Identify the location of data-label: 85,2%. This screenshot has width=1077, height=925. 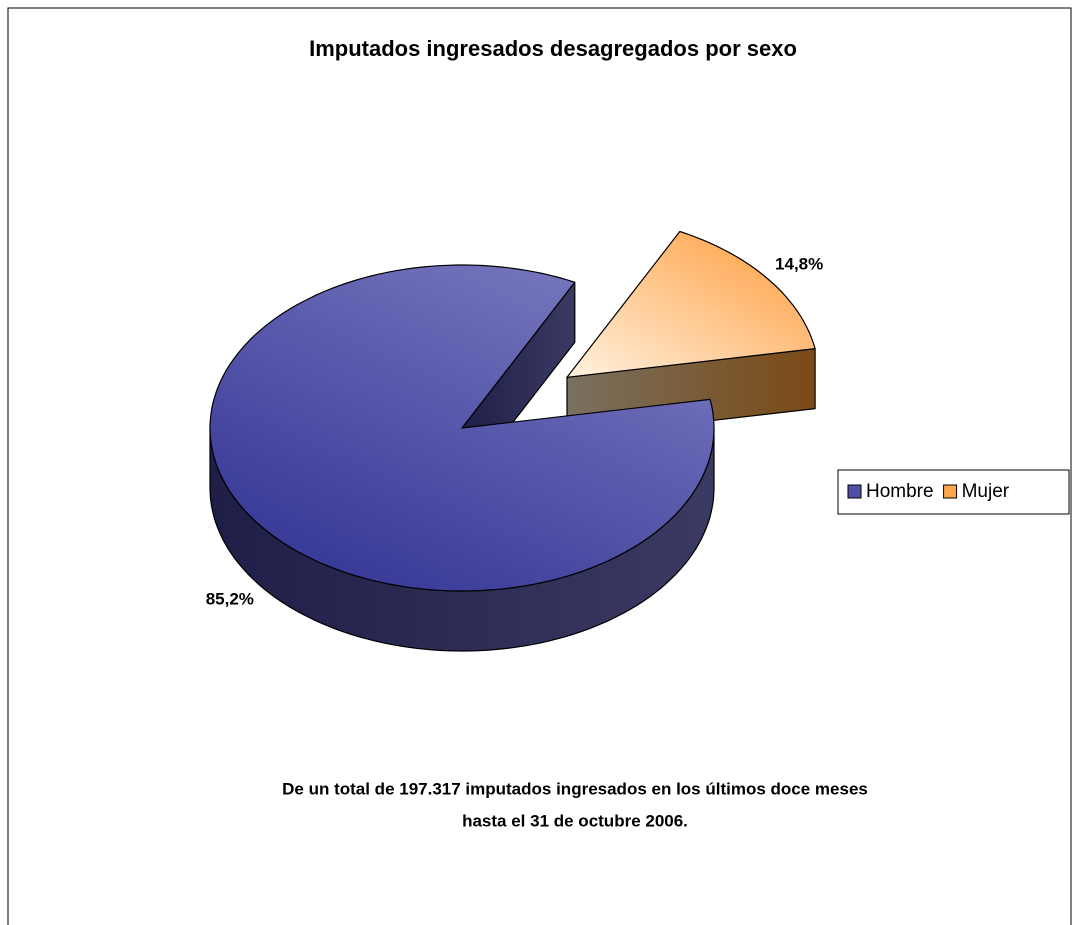
(230, 599).